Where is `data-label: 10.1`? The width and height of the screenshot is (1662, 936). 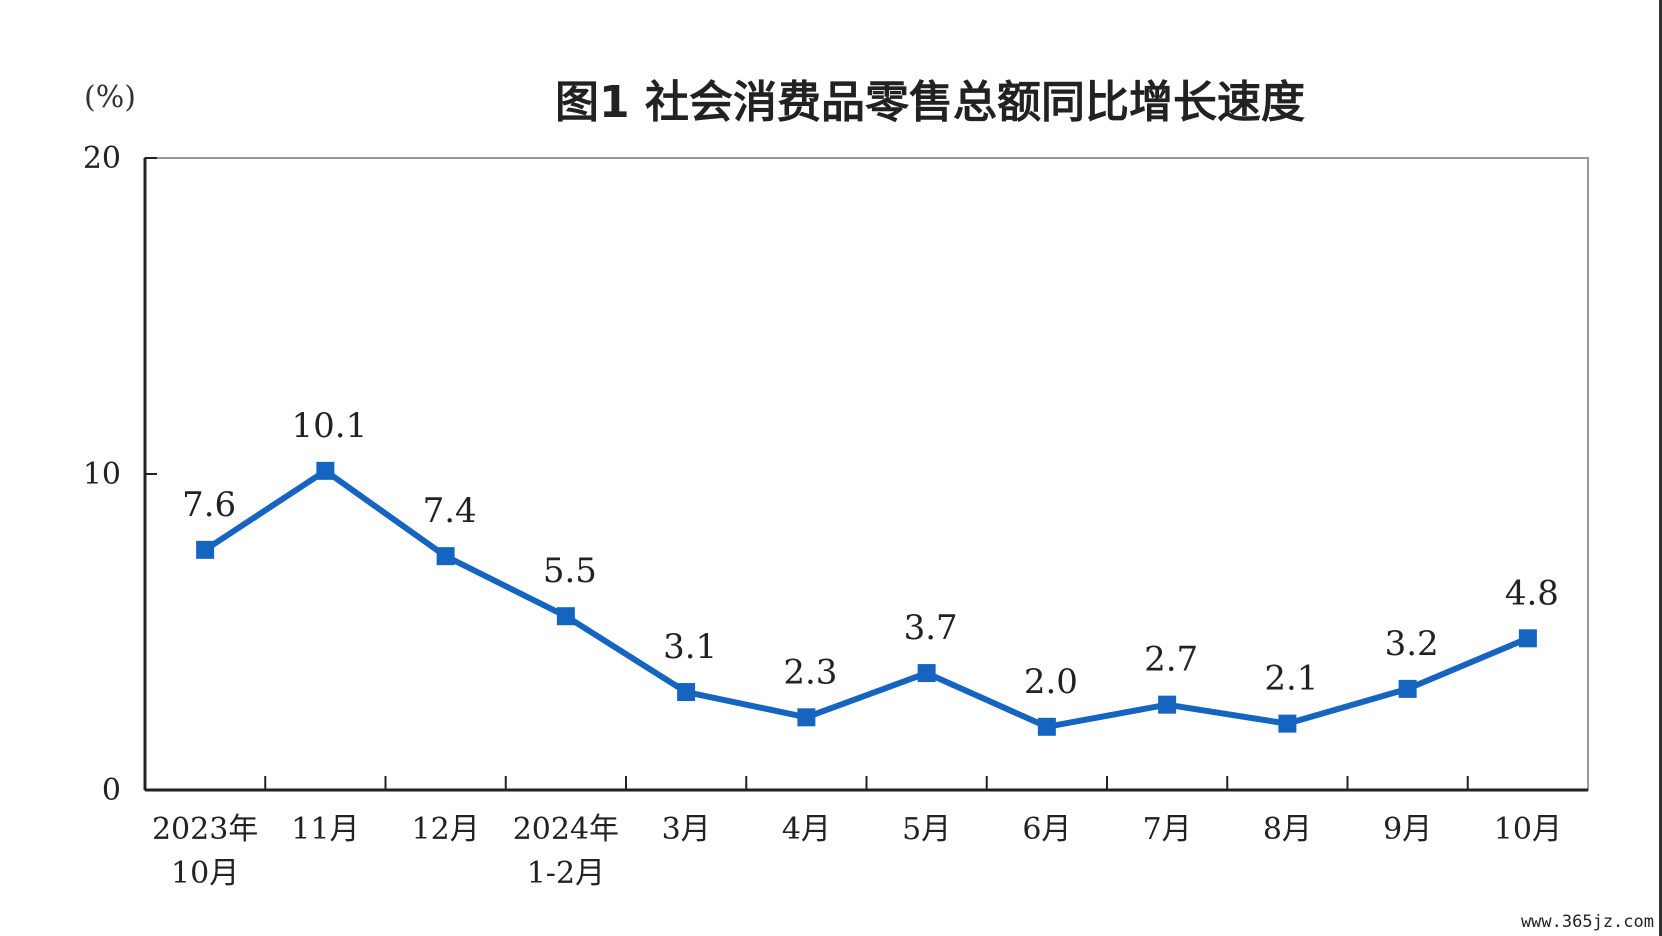 data-label: 10.1 is located at coordinates (330, 426).